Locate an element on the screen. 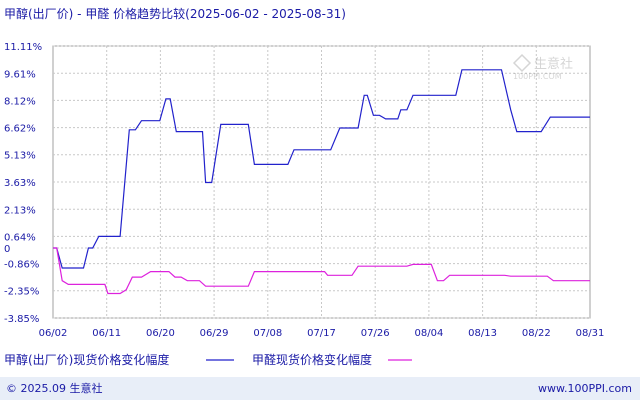 The height and width of the screenshot is (400, 640). y-tick-label: 0.64% is located at coordinates (20, 237).